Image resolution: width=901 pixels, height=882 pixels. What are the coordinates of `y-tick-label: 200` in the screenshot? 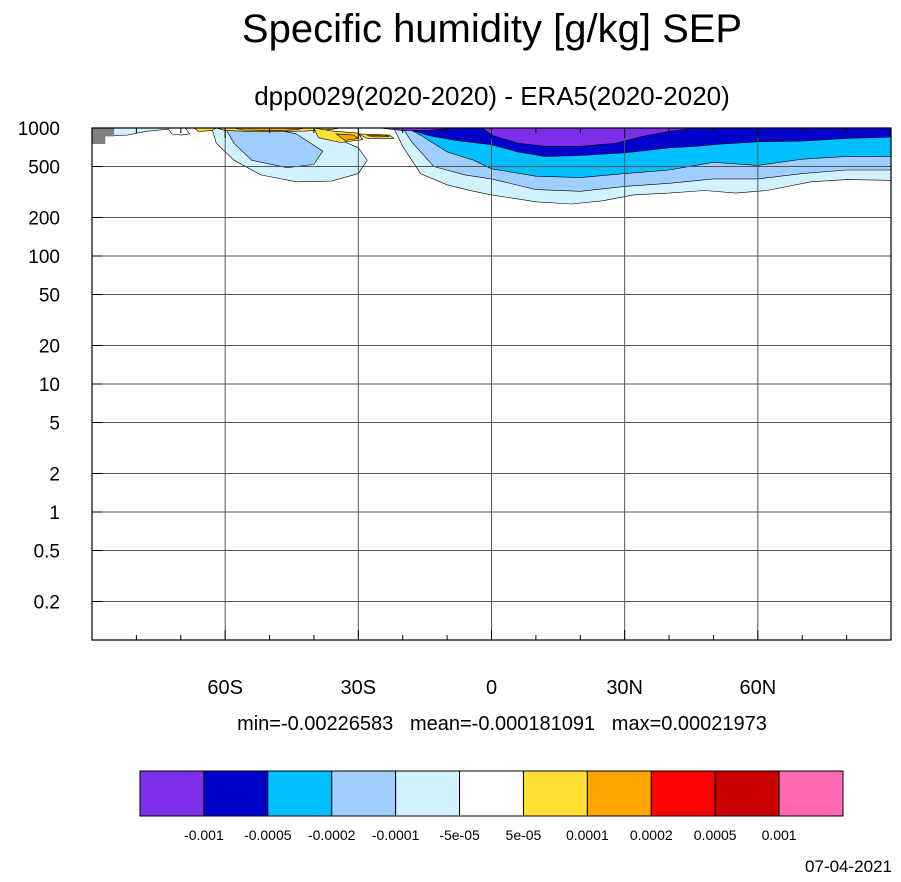 It's located at (44, 218).